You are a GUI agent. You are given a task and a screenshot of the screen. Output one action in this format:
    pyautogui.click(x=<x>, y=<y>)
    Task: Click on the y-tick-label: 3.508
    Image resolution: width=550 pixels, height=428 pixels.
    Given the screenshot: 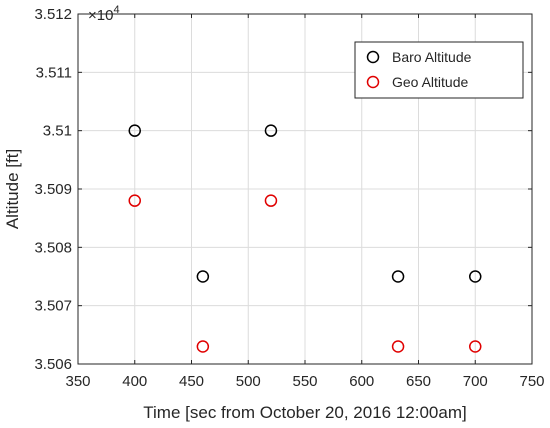 What is the action you would take?
    pyautogui.click(x=53, y=247)
    